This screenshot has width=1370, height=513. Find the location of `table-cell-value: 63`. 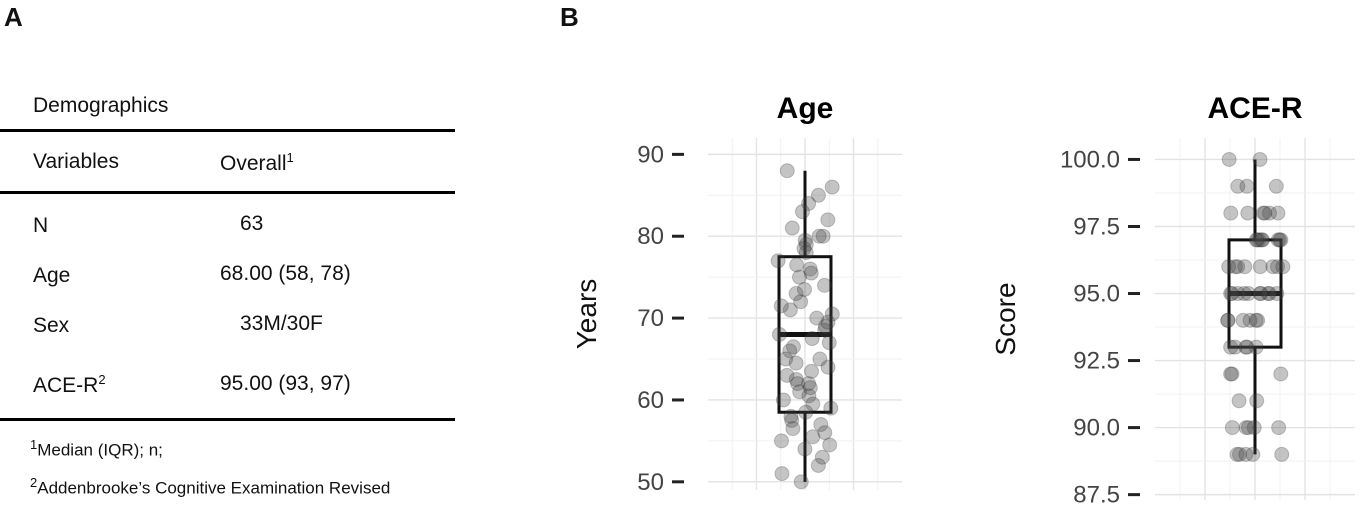

table-cell-value: 63 is located at coordinates (252, 223).